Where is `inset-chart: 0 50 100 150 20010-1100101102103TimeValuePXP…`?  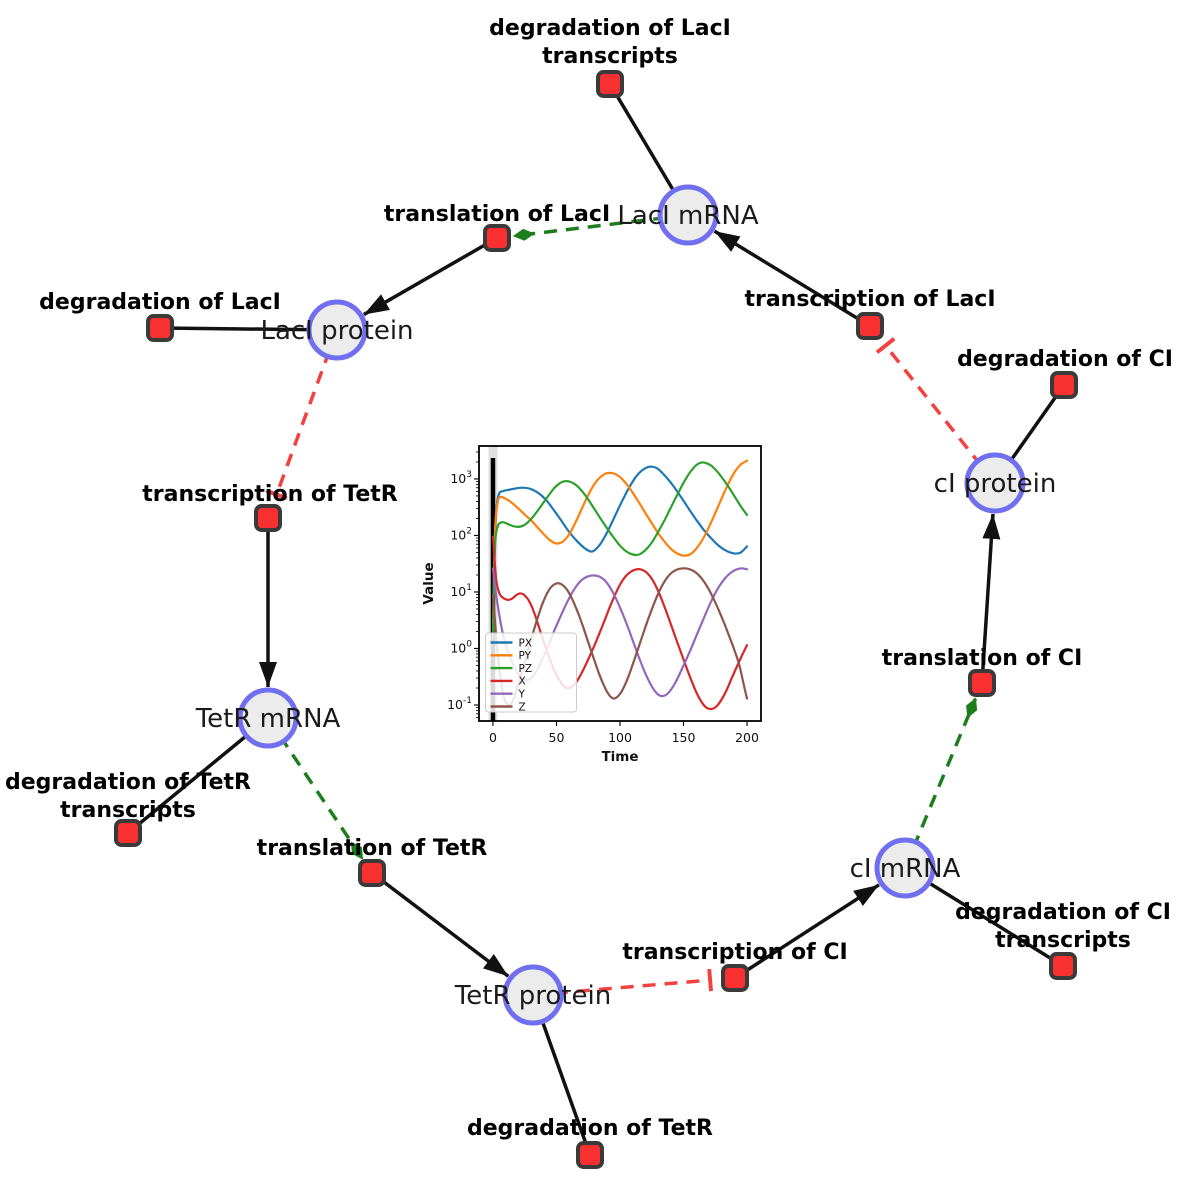
inset-chart: 0 50 100 150 20010-1100101102103TimeValuePXP… is located at coordinates (591, 605).